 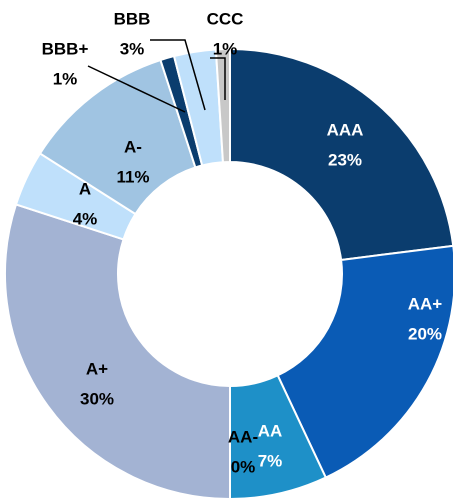 What do you see at coordinates (65, 48) in the screenshot?
I see `slice-label: BBB+` at bounding box center [65, 48].